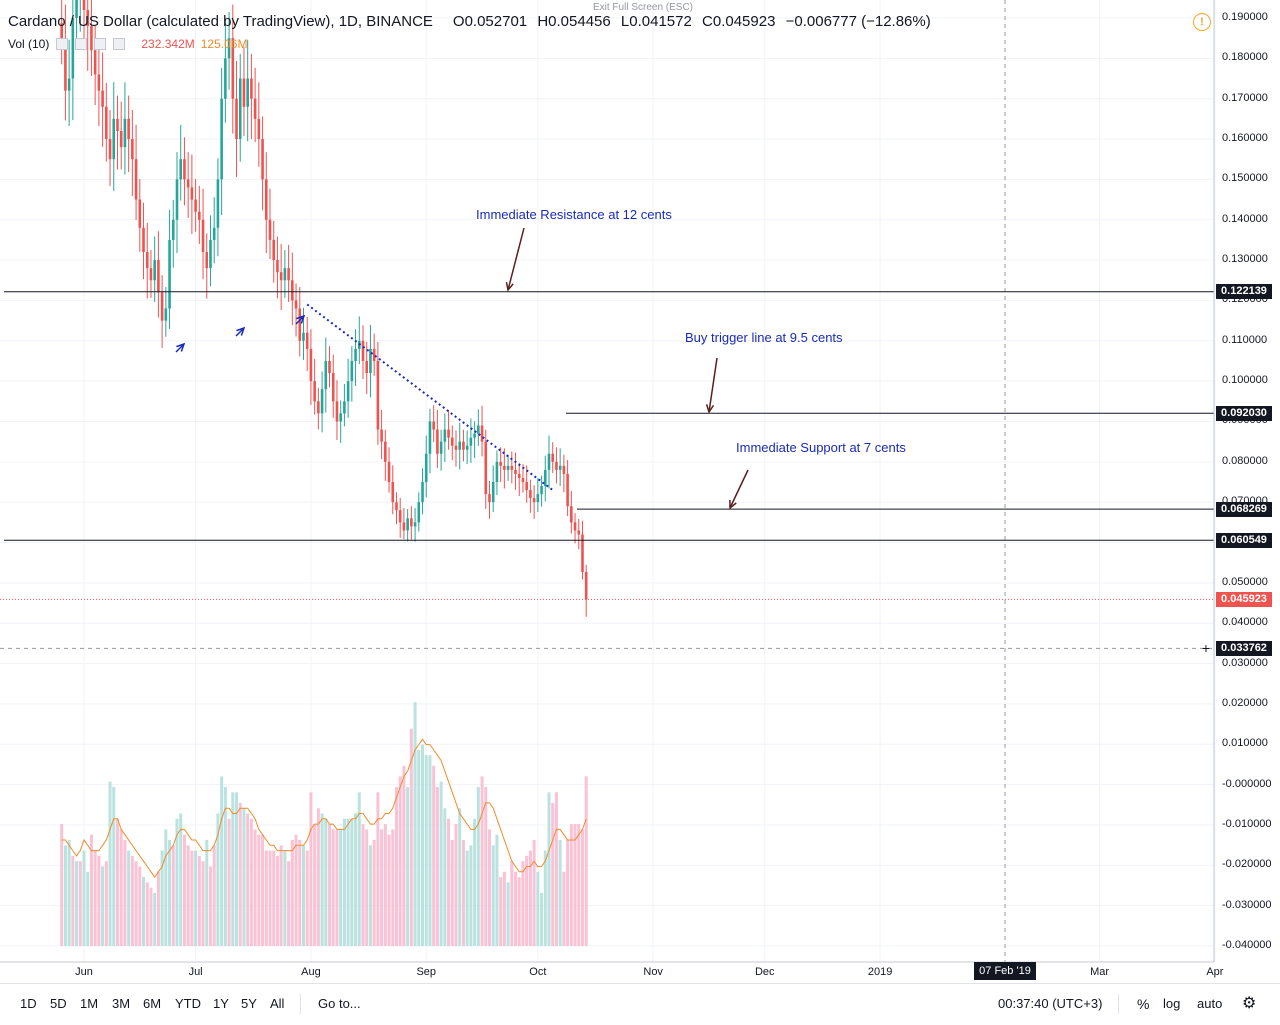 The image size is (1280, 1025). I want to click on y-tick-label: 0.040000, so click(1245, 622).